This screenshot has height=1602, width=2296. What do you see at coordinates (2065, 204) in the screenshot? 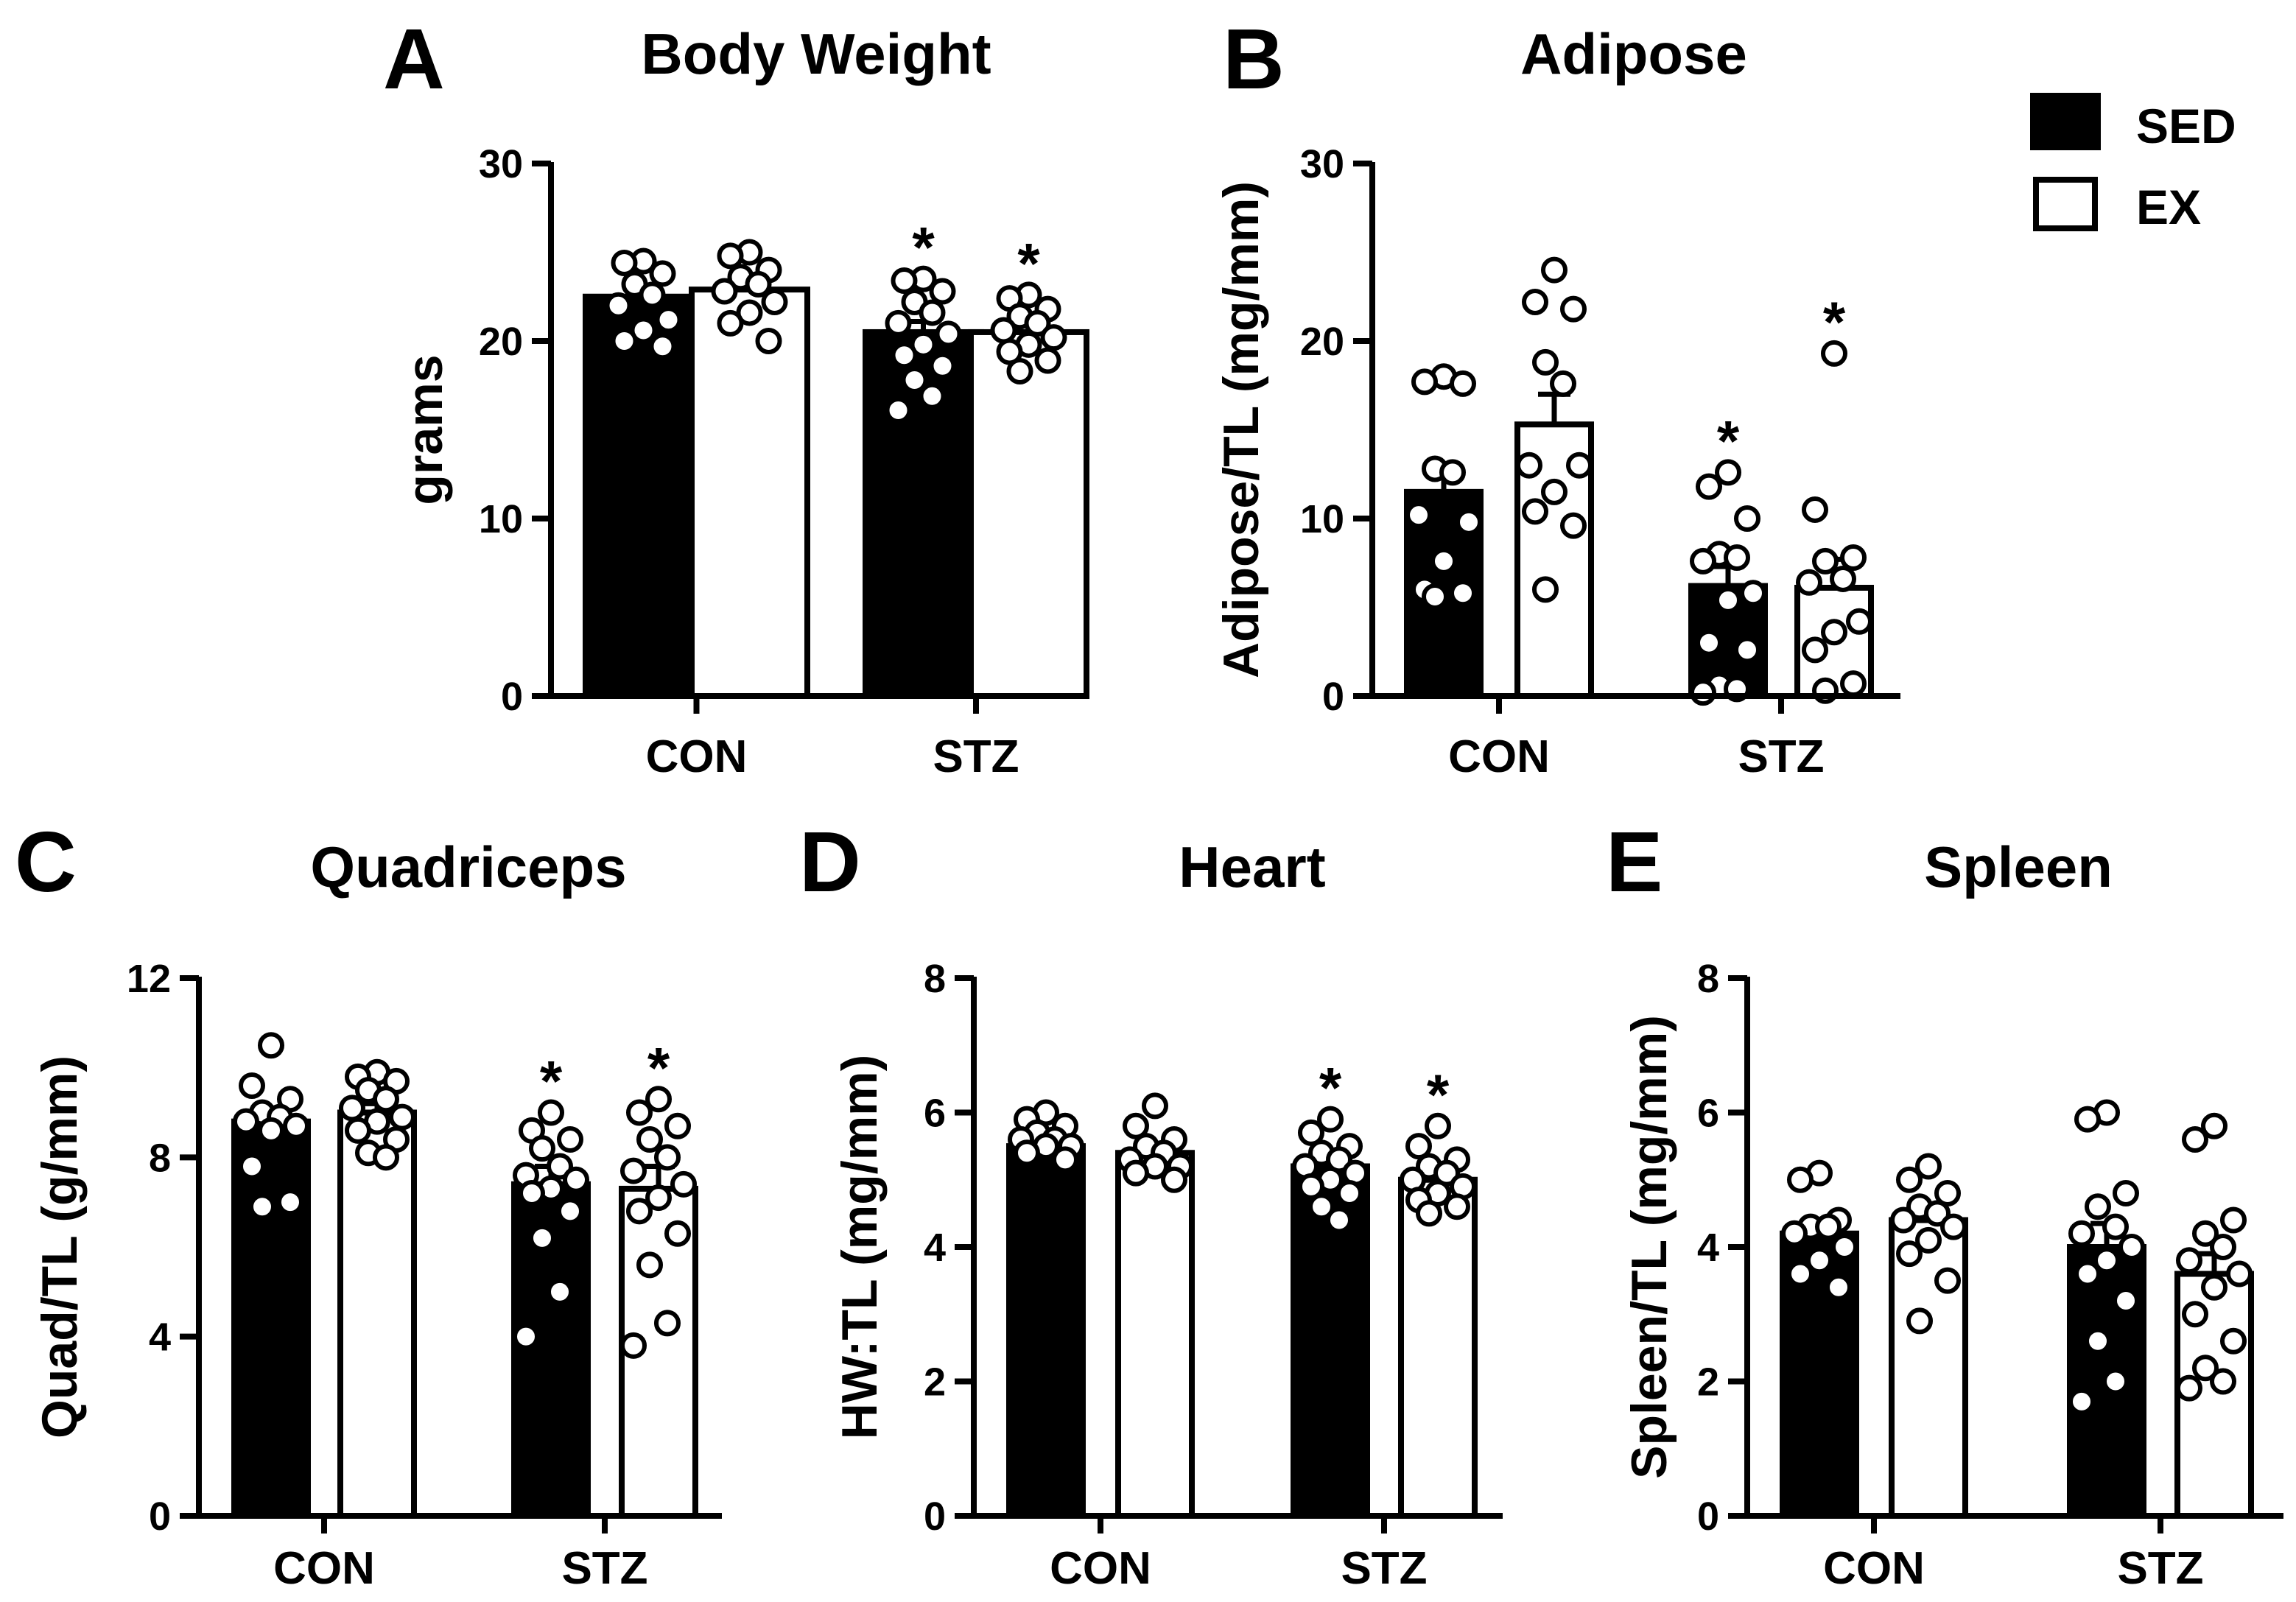
I see `legend-swatch-ex` at bounding box center [2065, 204].